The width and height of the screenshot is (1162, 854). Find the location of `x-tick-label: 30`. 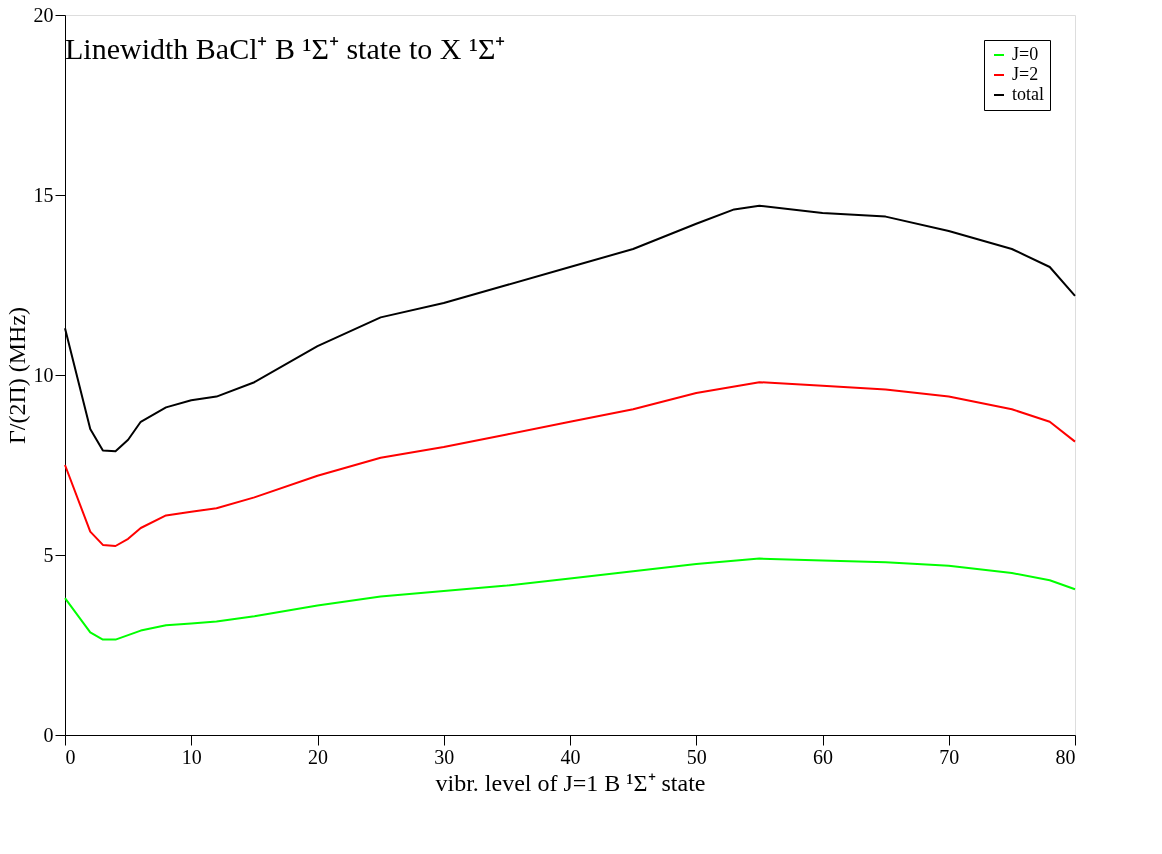

x-tick-label: 30 is located at coordinates (444, 756).